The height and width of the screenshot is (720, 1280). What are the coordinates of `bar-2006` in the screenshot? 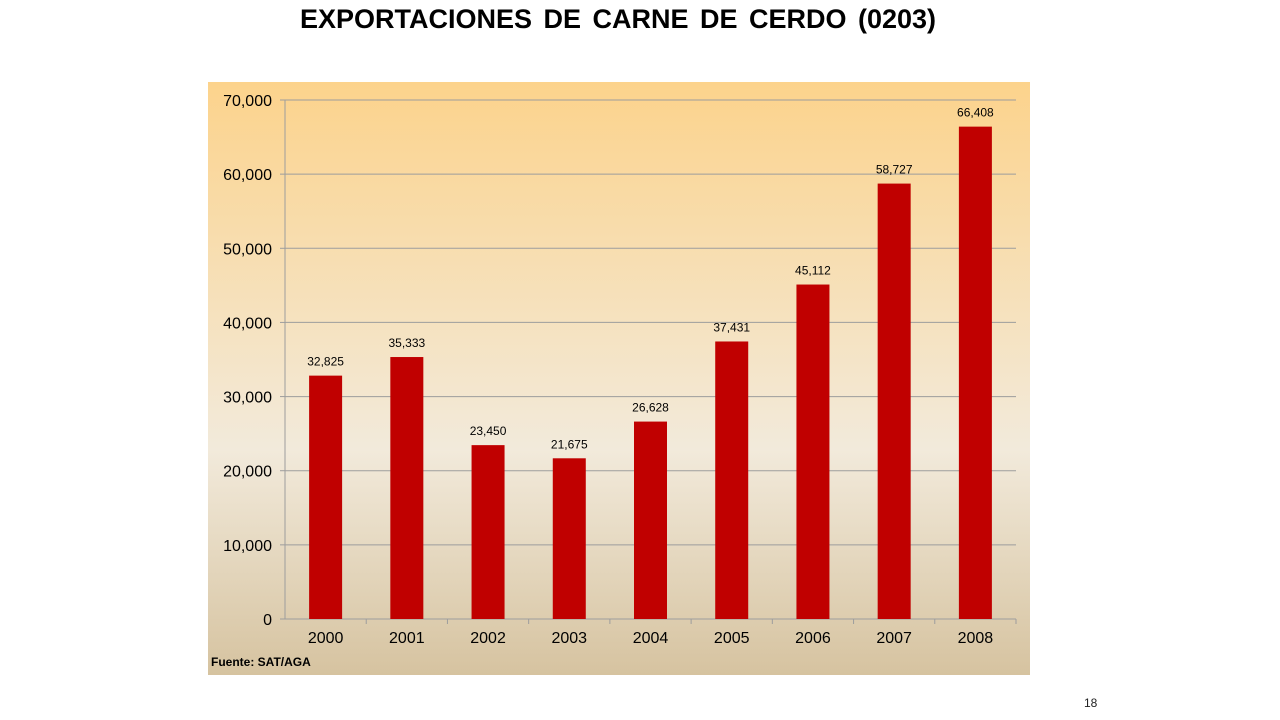 It's located at (813, 451).